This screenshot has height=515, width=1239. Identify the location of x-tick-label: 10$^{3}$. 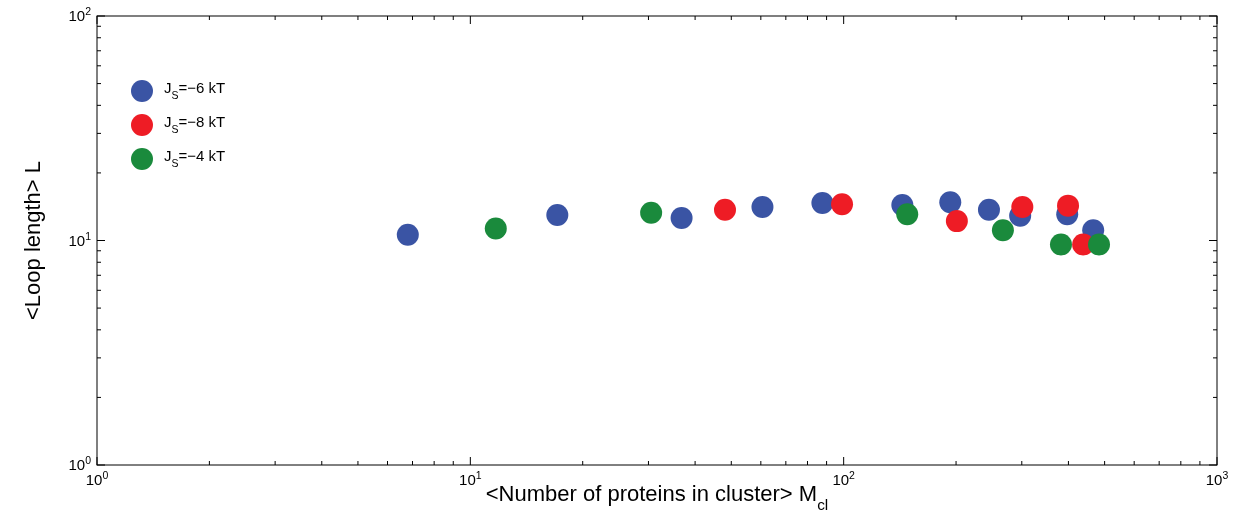
(1217, 478).